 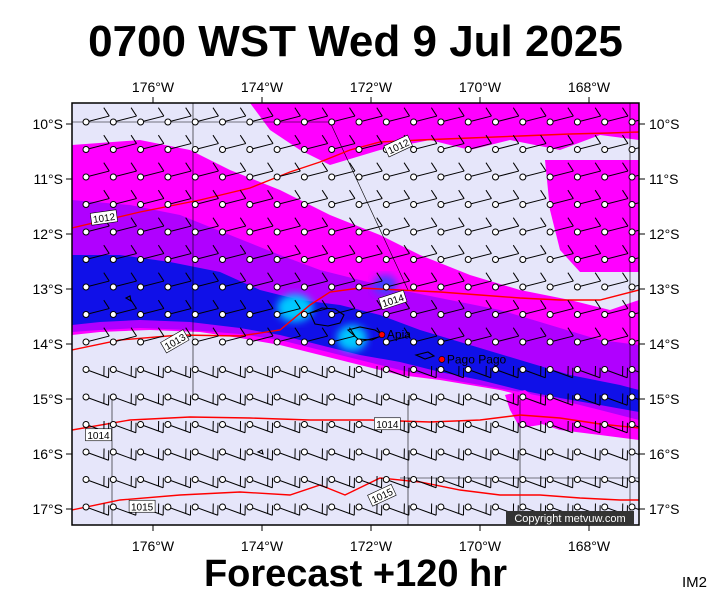 I want to click on lat-label-right: 12°S, so click(x=664, y=234).